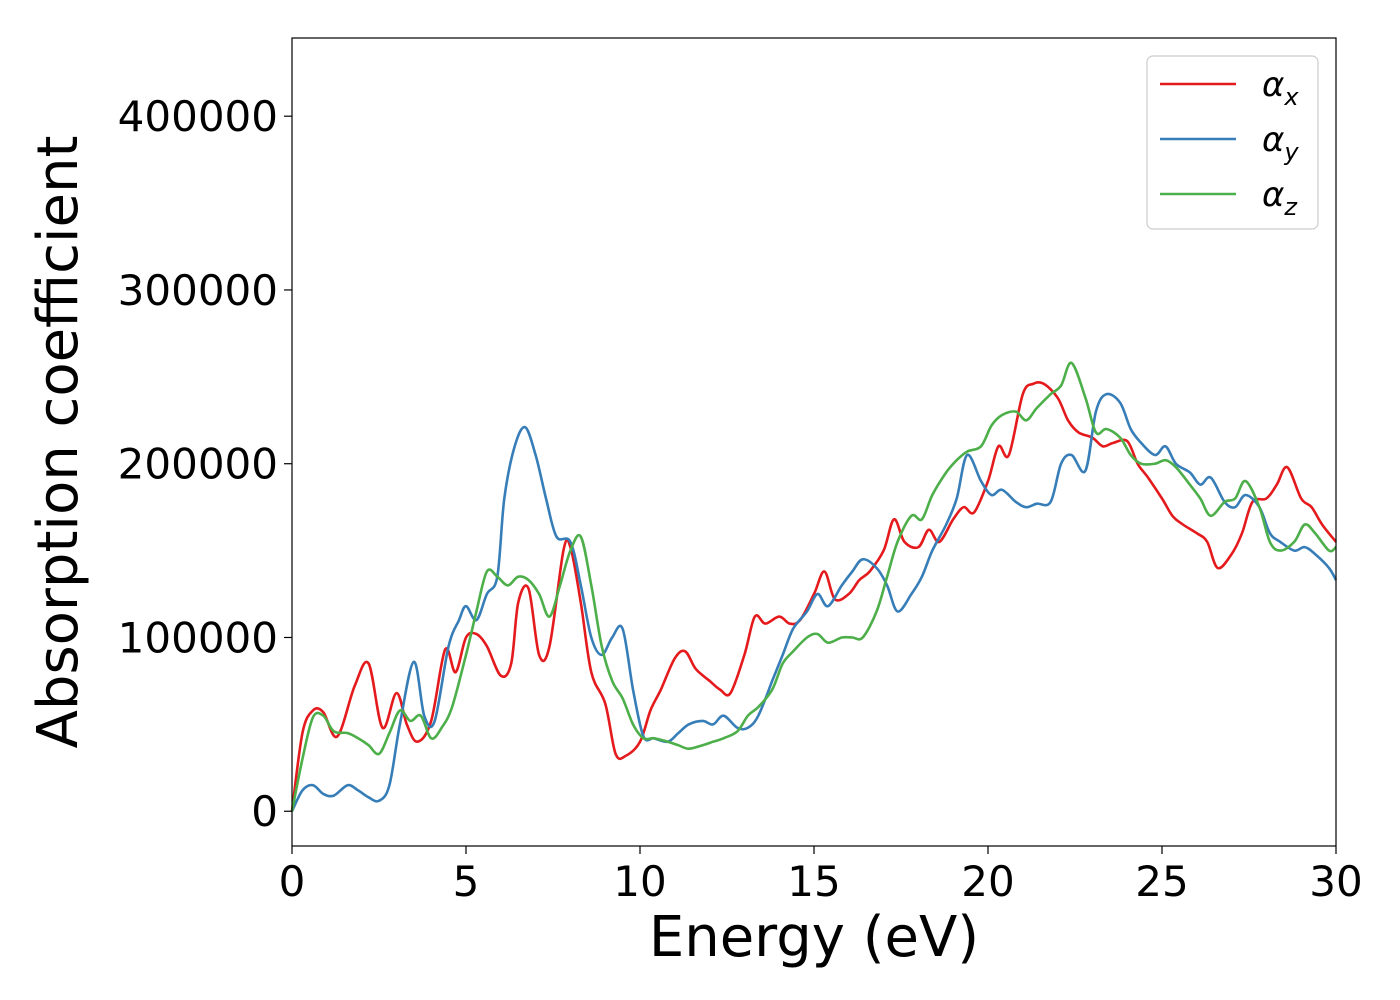 This screenshot has height=1000, width=1400. I want to click on legend-box, so click(1232, 142).